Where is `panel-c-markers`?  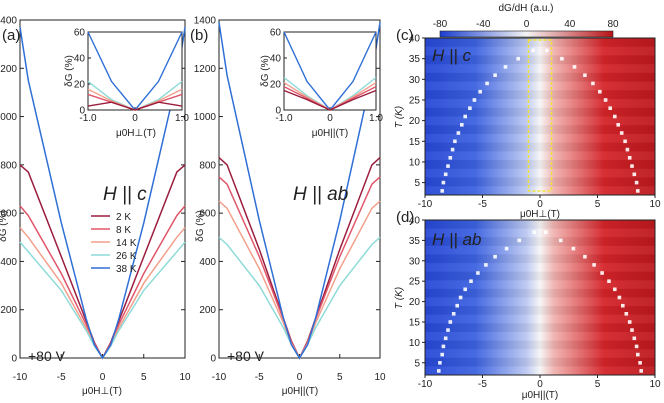 panel-c-markers is located at coordinates (540, 120).